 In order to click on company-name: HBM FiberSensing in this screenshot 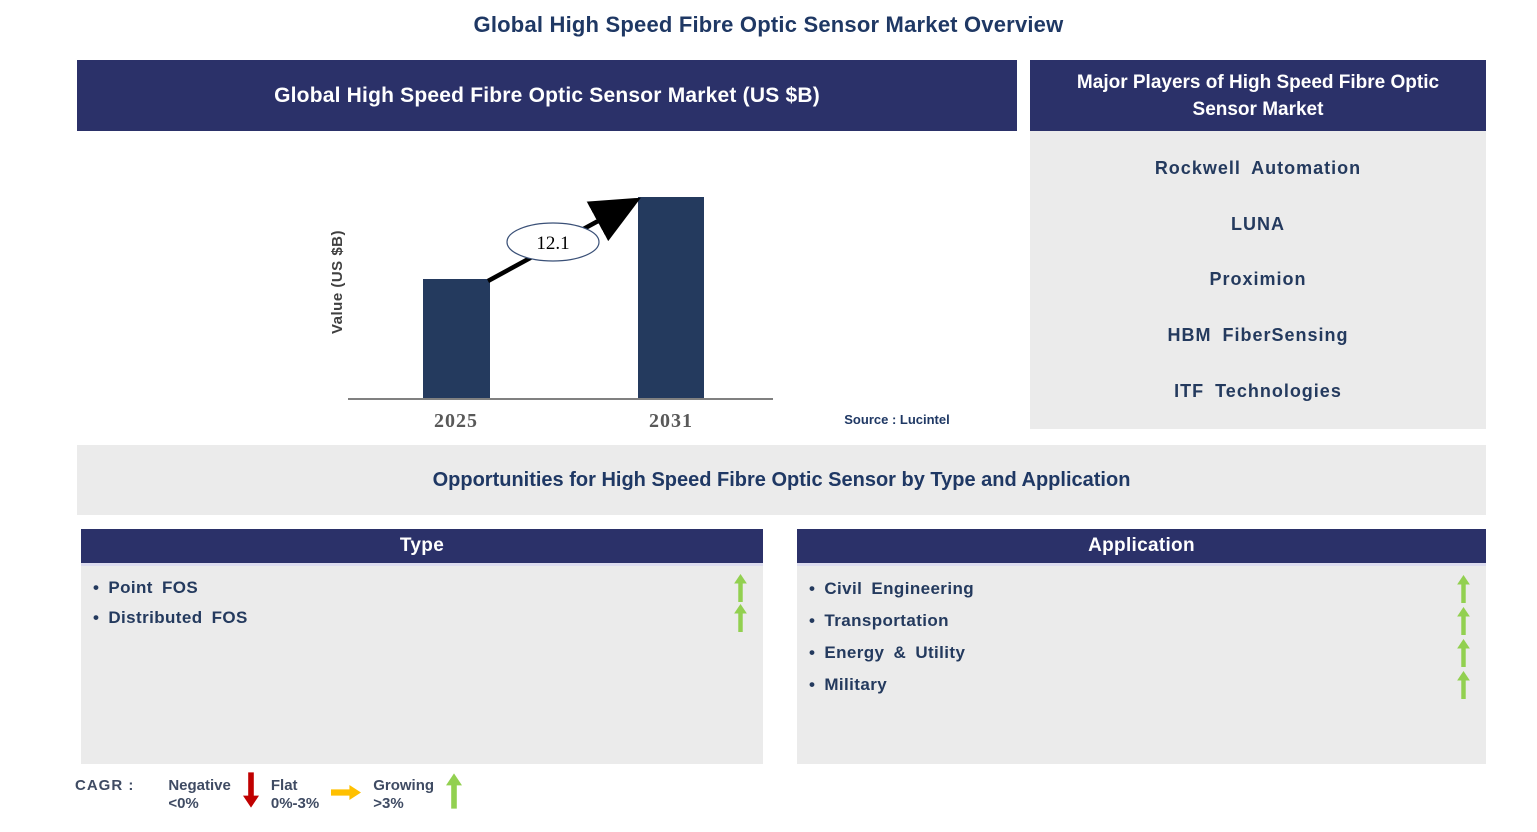, I will do `click(1258, 335)`.